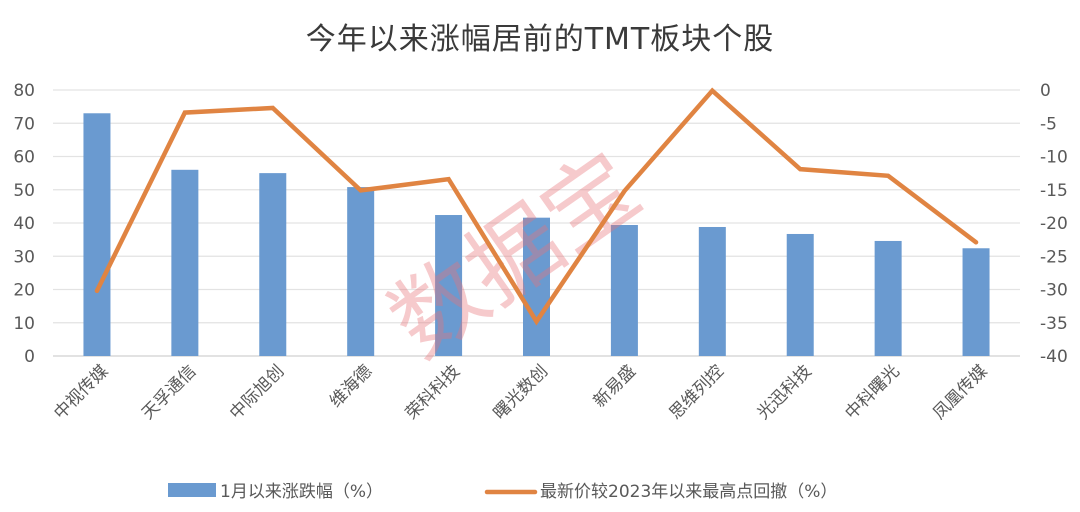 The width and height of the screenshot is (1080, 512). I want to click on right-axis: 0 -5 -10 -15 -20 -25 -30 -35 -40, so click(1054, 224).